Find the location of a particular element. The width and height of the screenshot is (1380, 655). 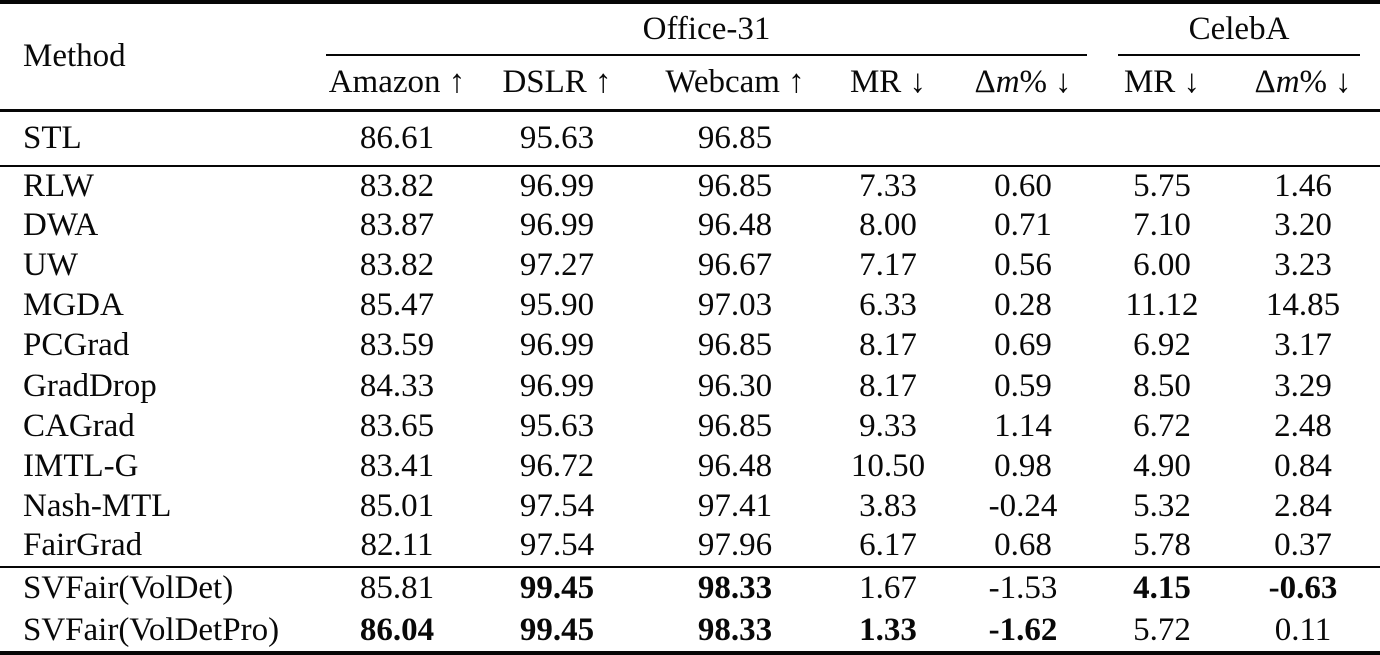

col-header-office-delta-m: Δm% ↓ is located at coordinates (1023, 84).